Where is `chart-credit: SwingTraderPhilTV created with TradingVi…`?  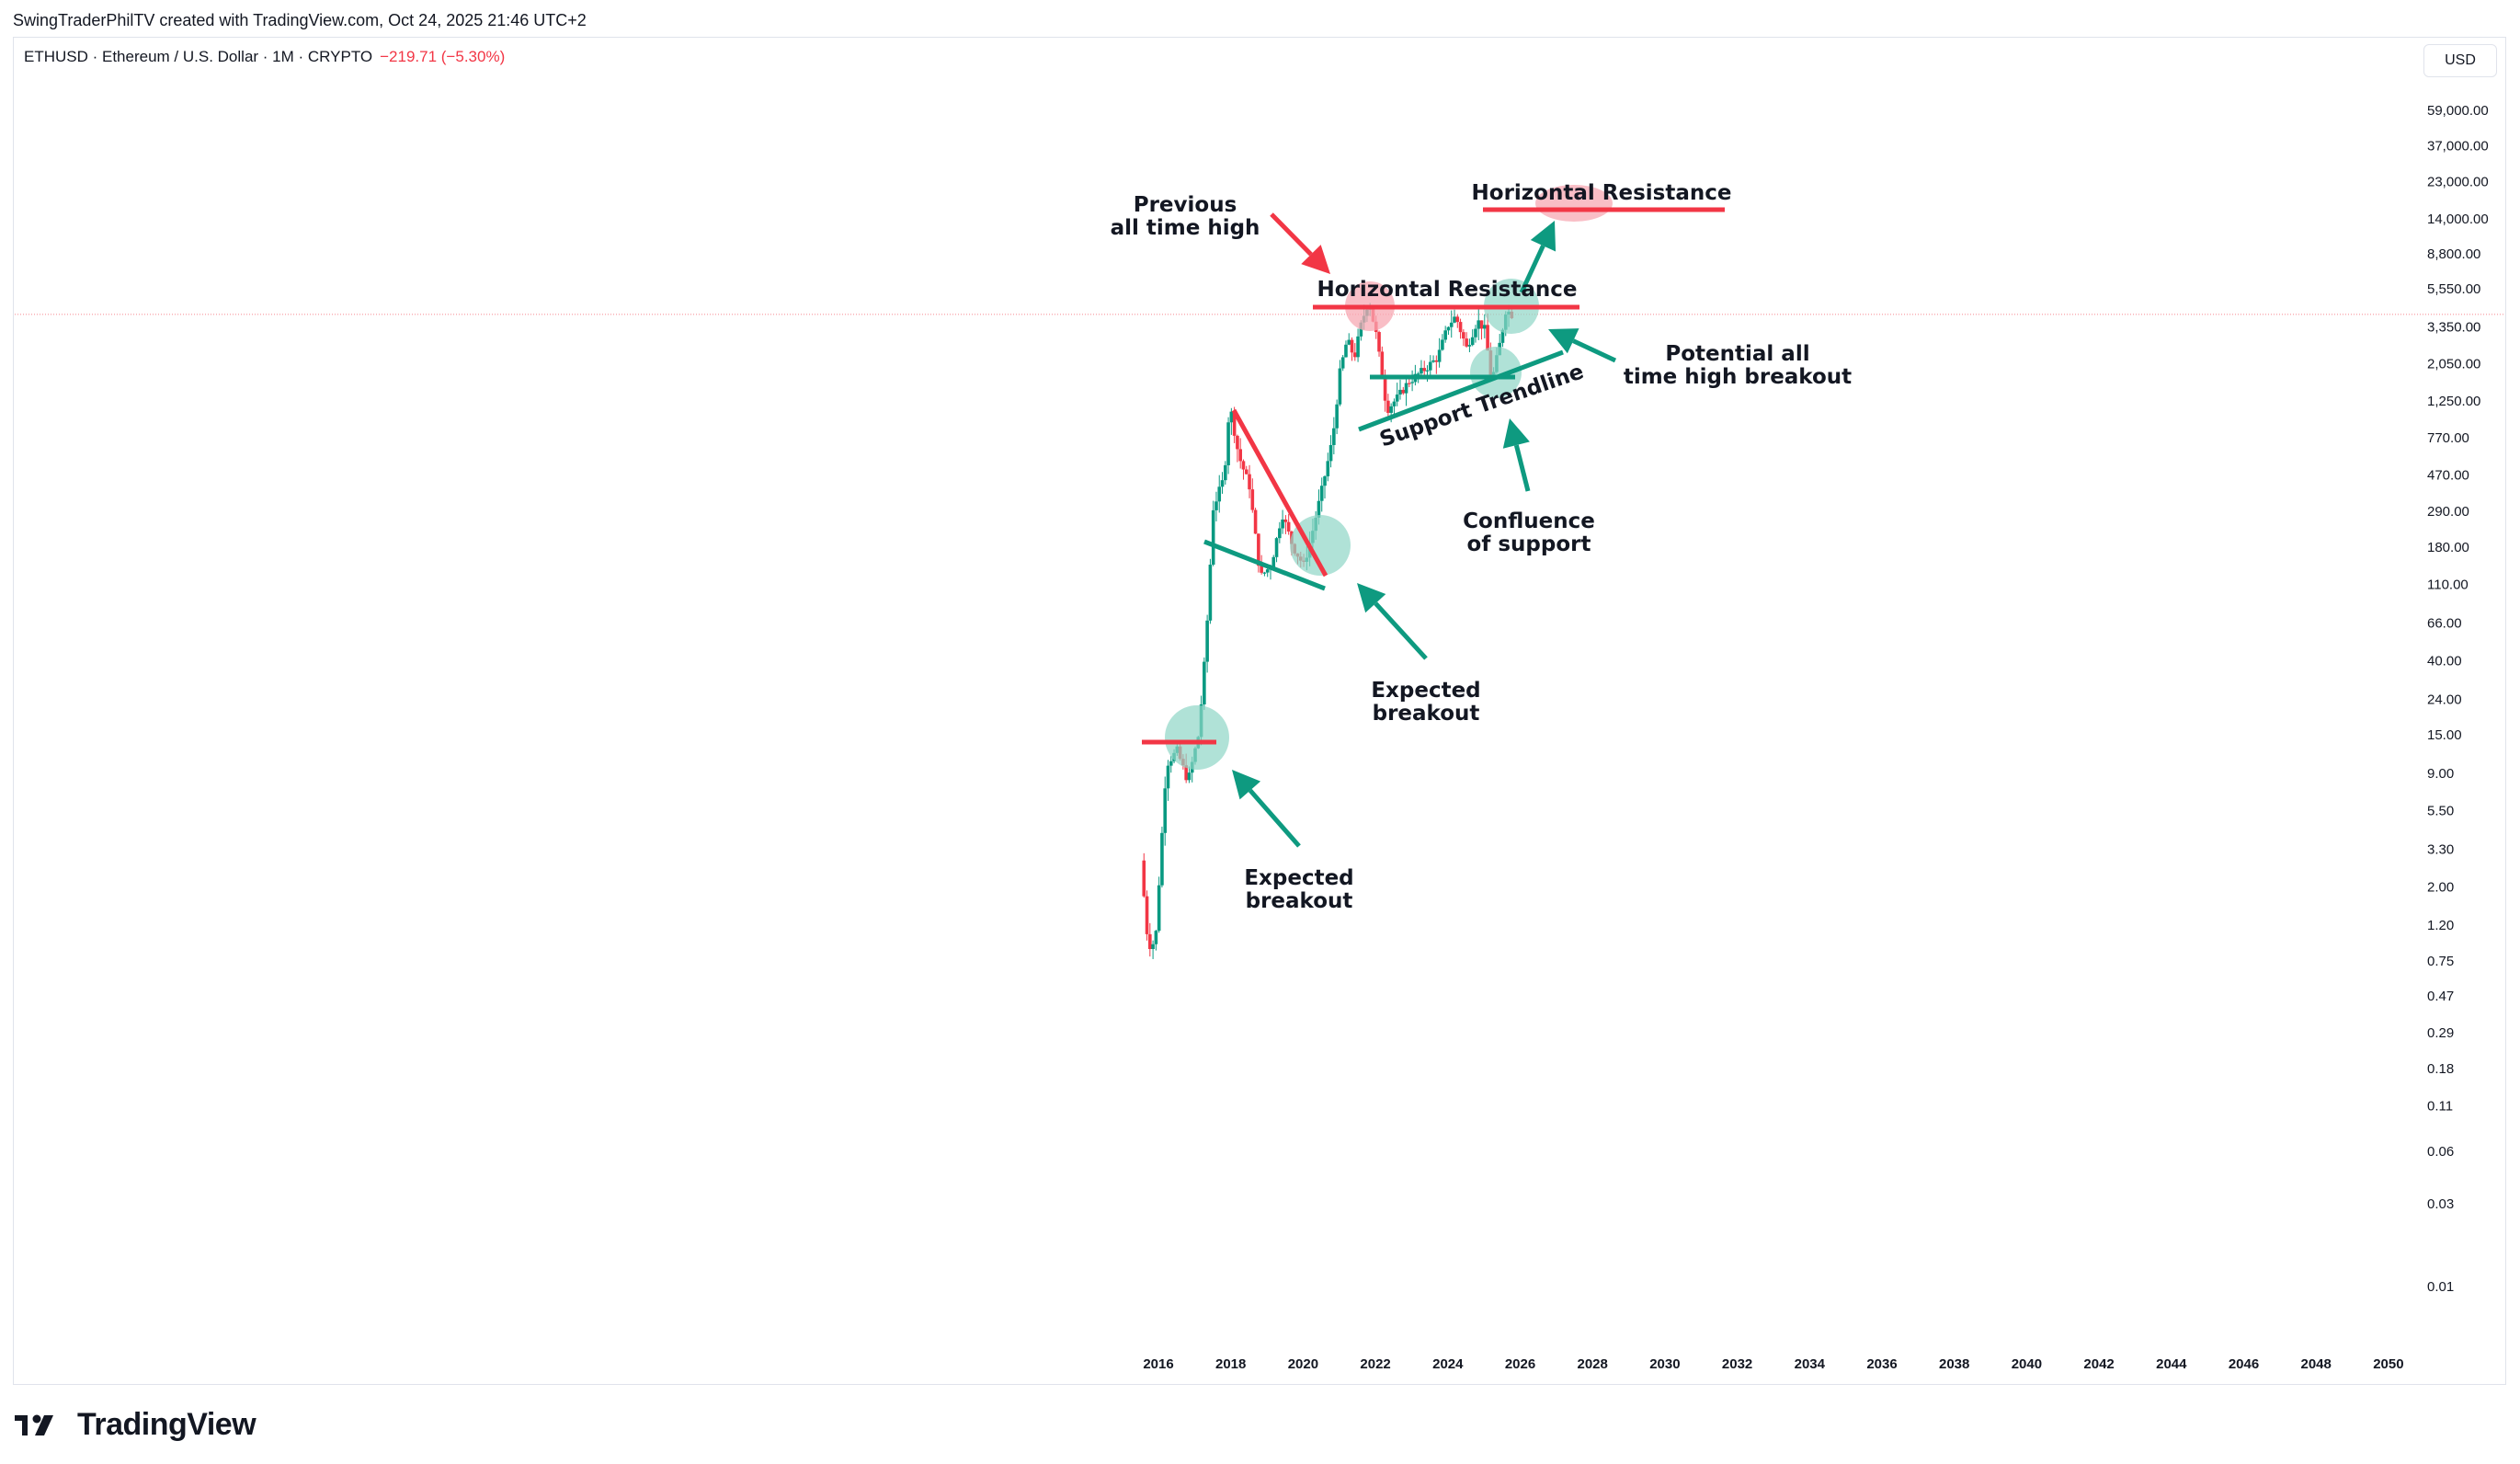
chart-credit: SwingTraderPhilTV created with TradingVi… is located at coordinates (300, 20).